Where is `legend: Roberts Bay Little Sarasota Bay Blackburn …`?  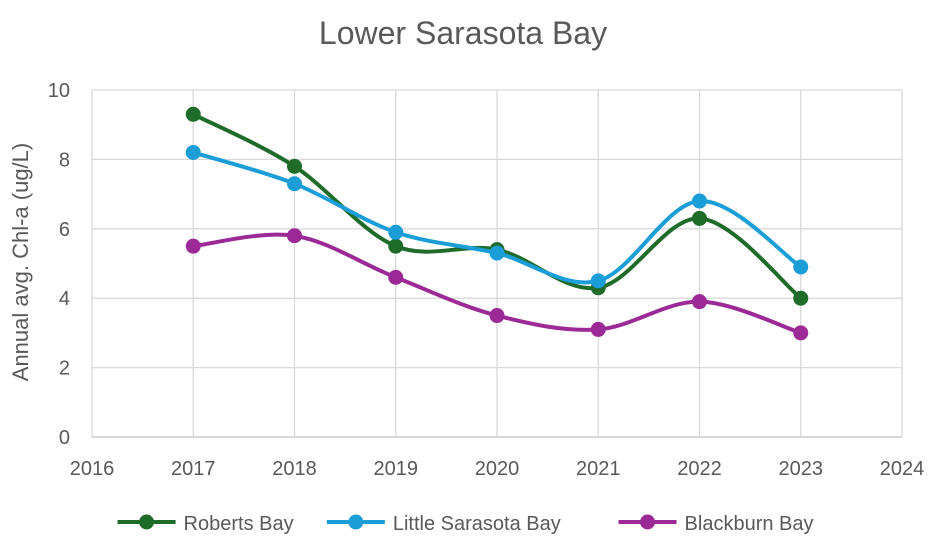 legend: Roberts Bay Little Sarasota Bay Blackburn … is located at coordinates (465, 524).